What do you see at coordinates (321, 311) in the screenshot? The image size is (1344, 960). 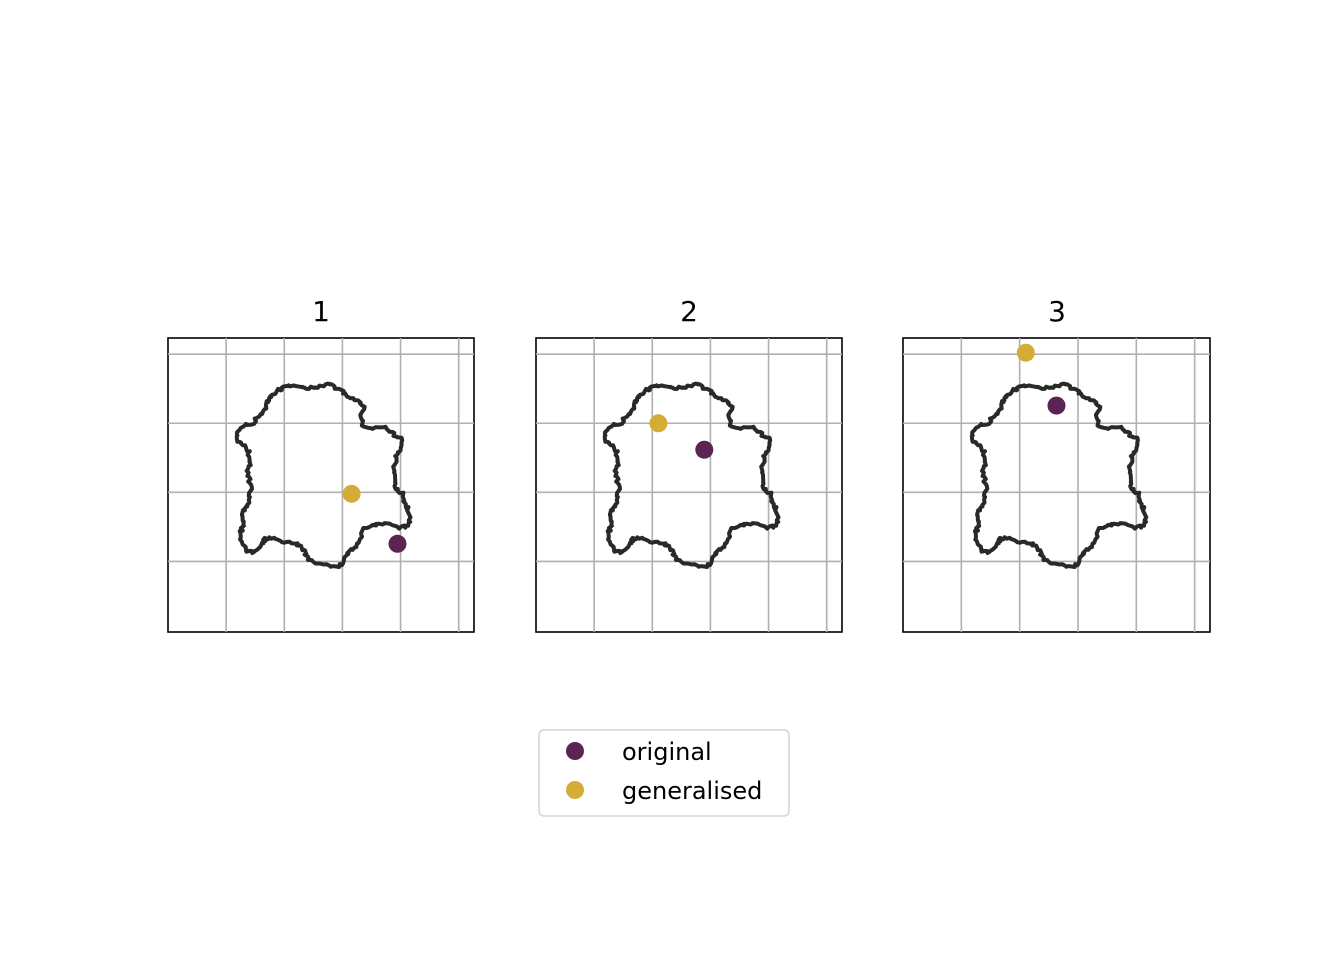 I see `panel-title-1: 1` at bounding box center [321, 311].